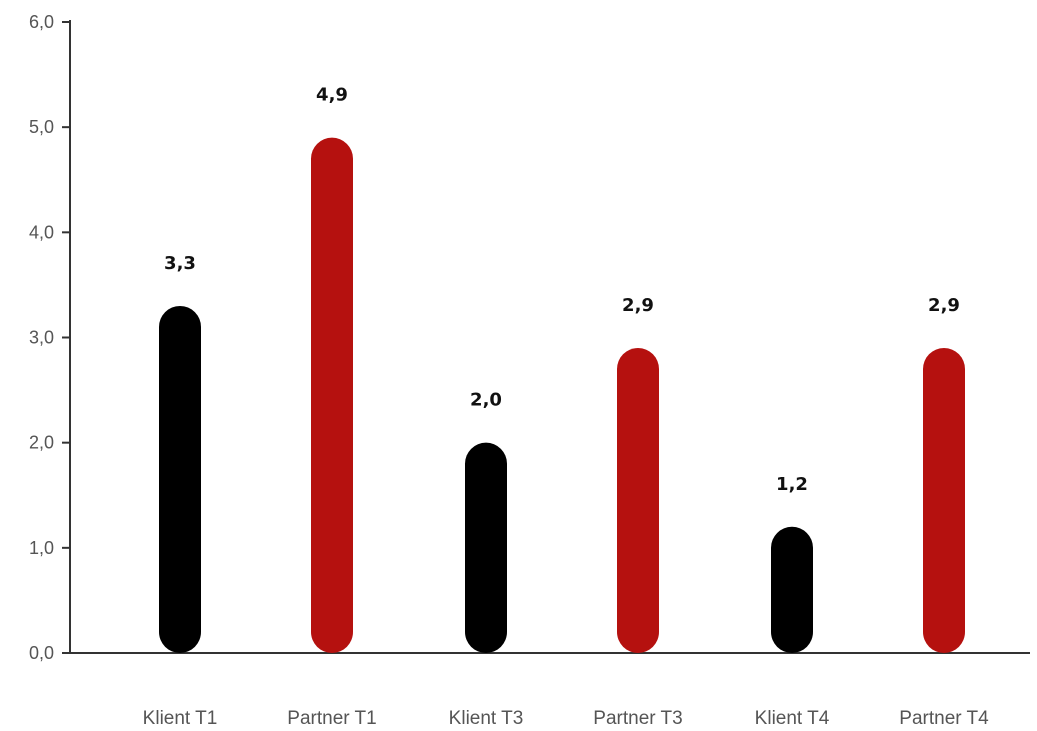  Describe the element at coordinates (332, 95) in the screenshot. I see `bar-value-label: 4,9` at that location.